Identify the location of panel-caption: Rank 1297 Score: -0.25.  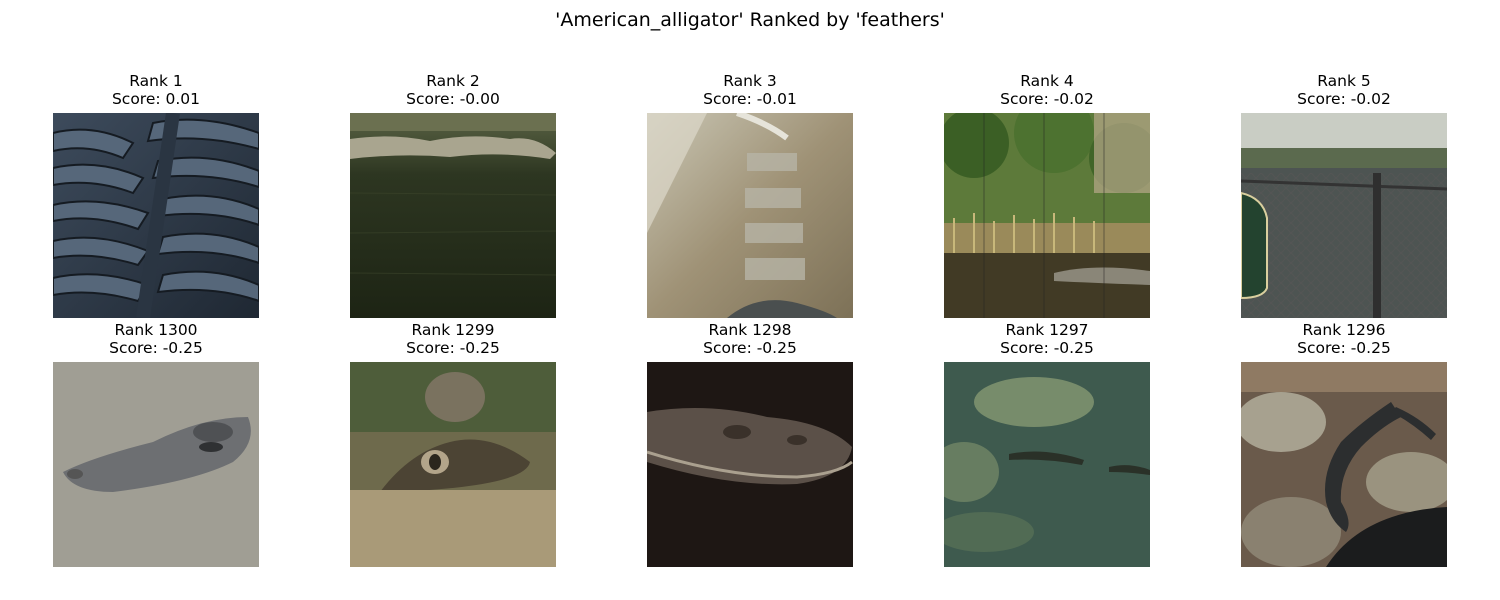
(1047, 339).